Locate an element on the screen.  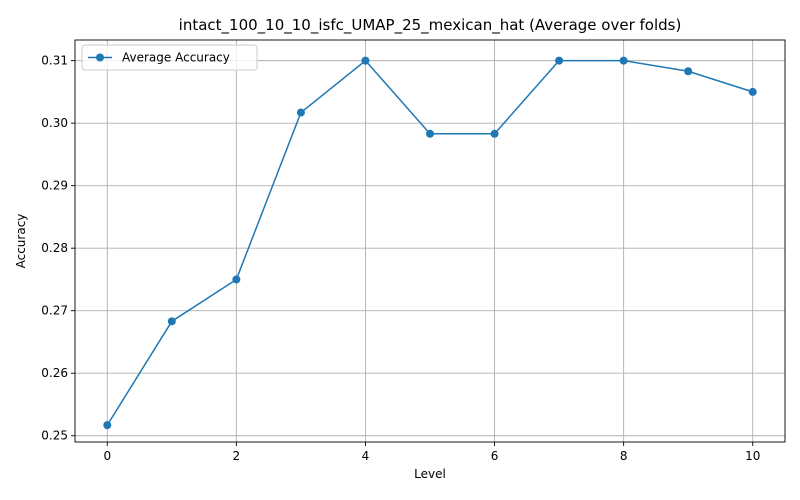
x-tick-label: 8 is located at coordinates (624, 456).